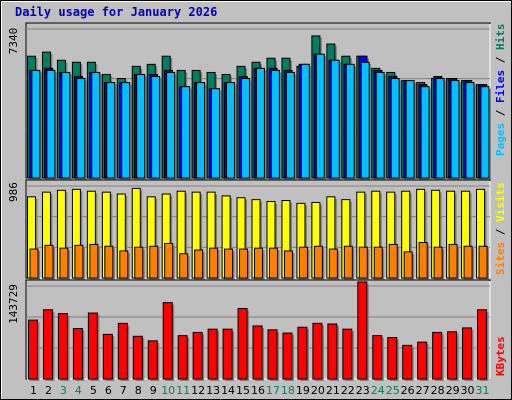 The width and height of the screenshot is (512, 400). I want to click on x-tick-label: 25, so click(393, 390).